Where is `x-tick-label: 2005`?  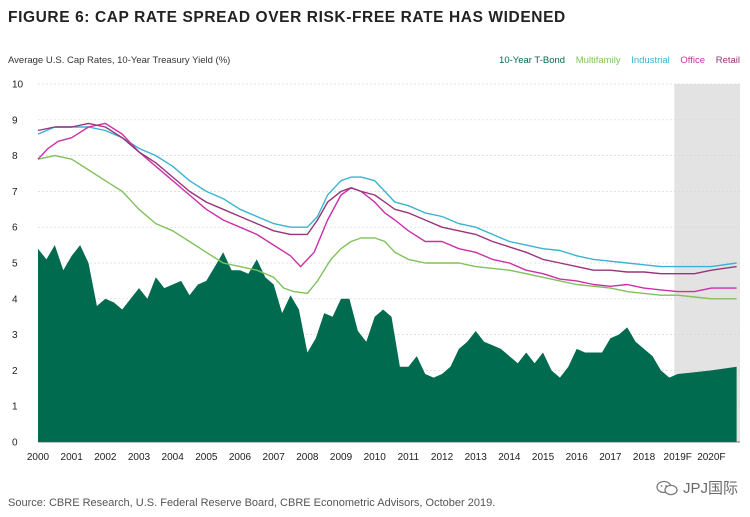 x-tick-label: 2005 is located at coordinates (206, 457).